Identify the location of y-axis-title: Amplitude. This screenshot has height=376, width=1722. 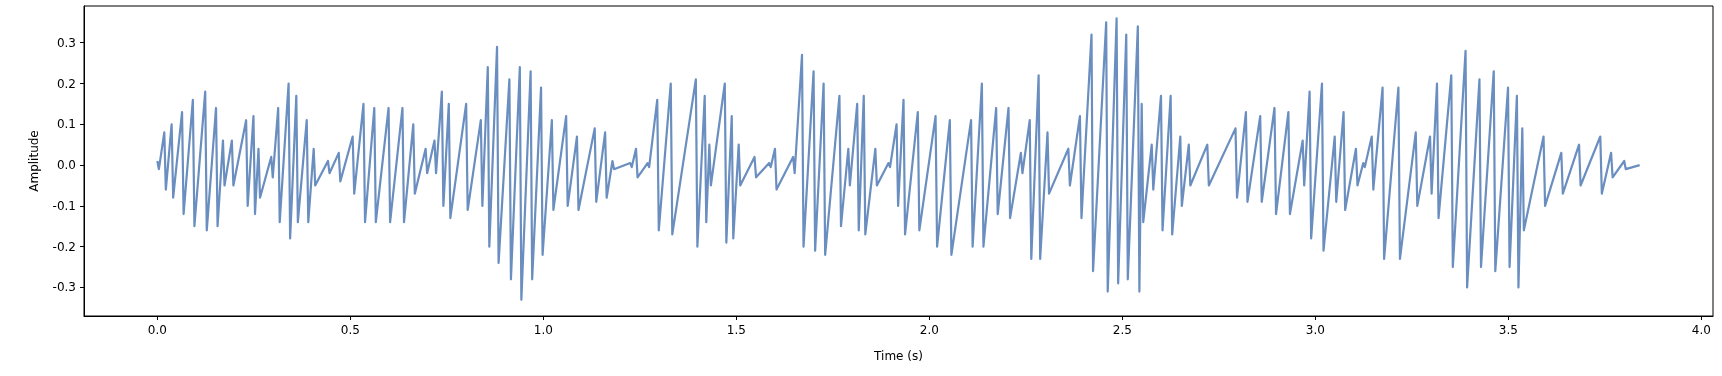
(34, 161).